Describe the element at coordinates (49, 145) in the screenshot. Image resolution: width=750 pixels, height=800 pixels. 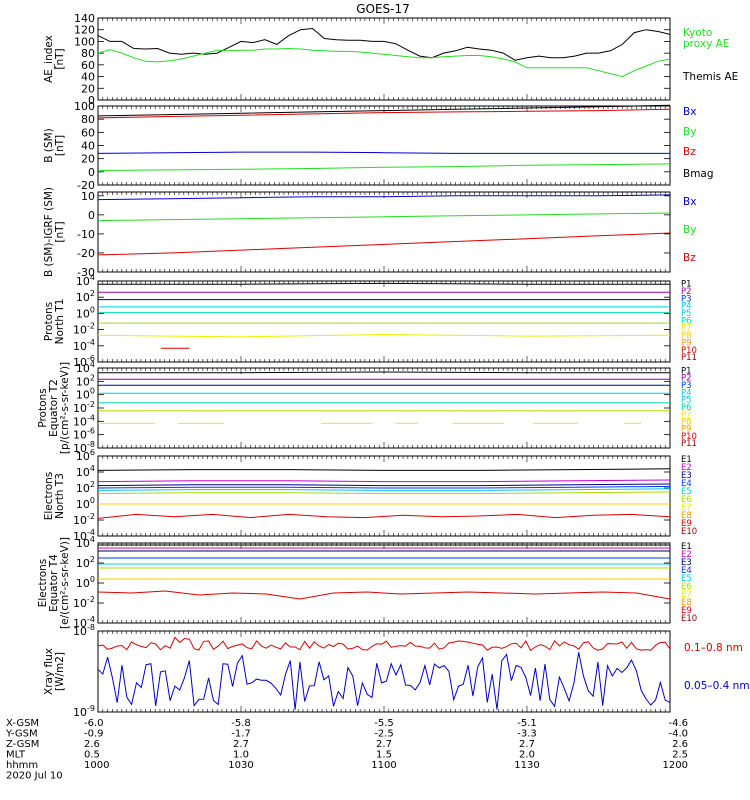
I see `y-axis-label: B (SM)` at that location.